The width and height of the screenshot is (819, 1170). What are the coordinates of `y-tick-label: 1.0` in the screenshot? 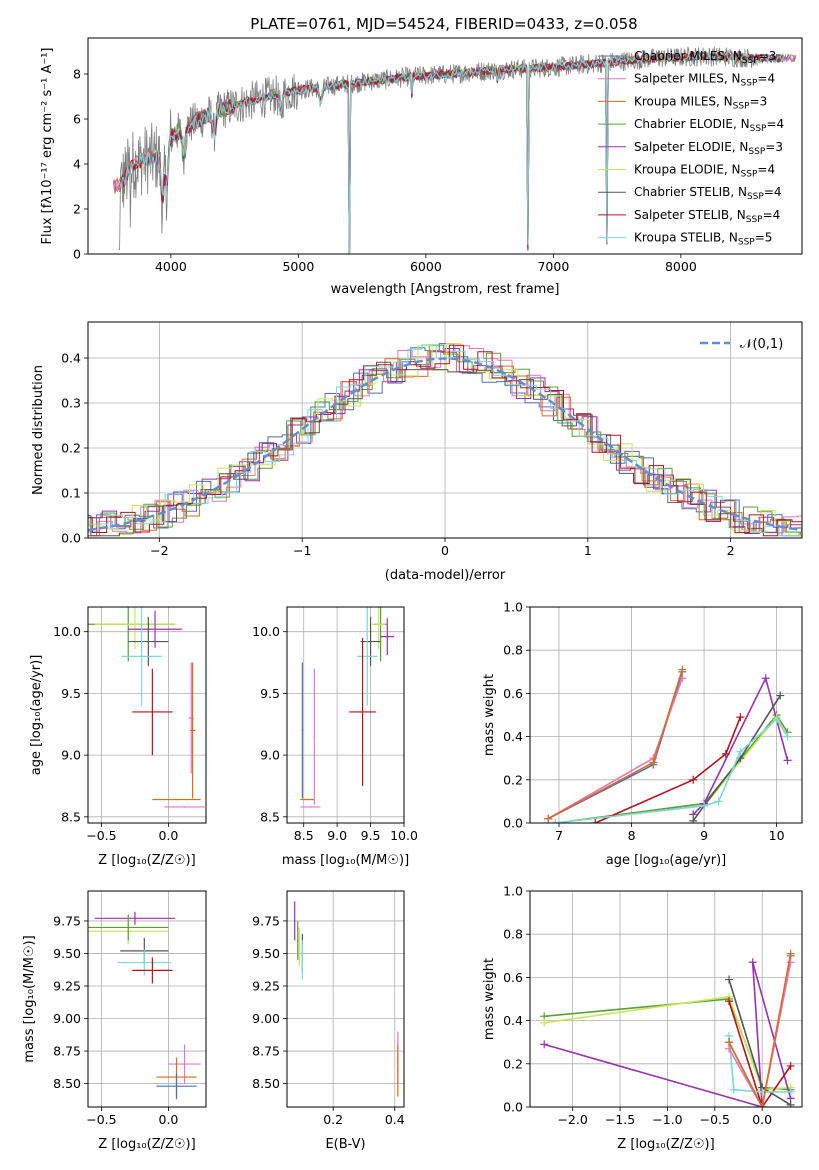 It's located at (513, 607).